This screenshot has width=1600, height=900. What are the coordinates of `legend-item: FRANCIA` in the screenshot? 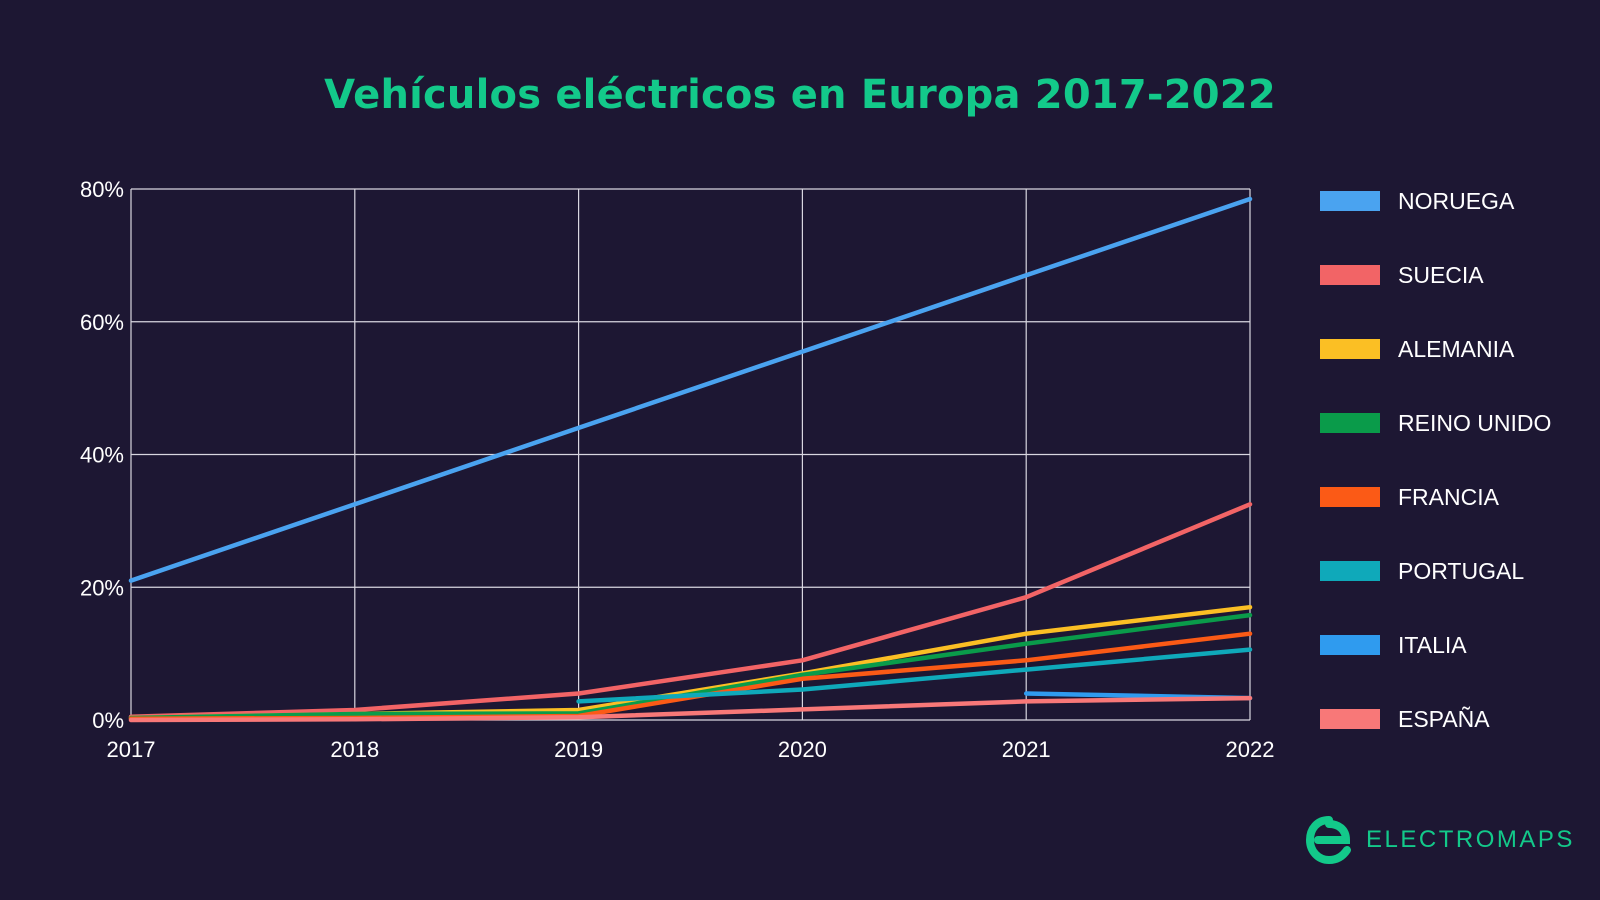 It's located at (1409, 497).